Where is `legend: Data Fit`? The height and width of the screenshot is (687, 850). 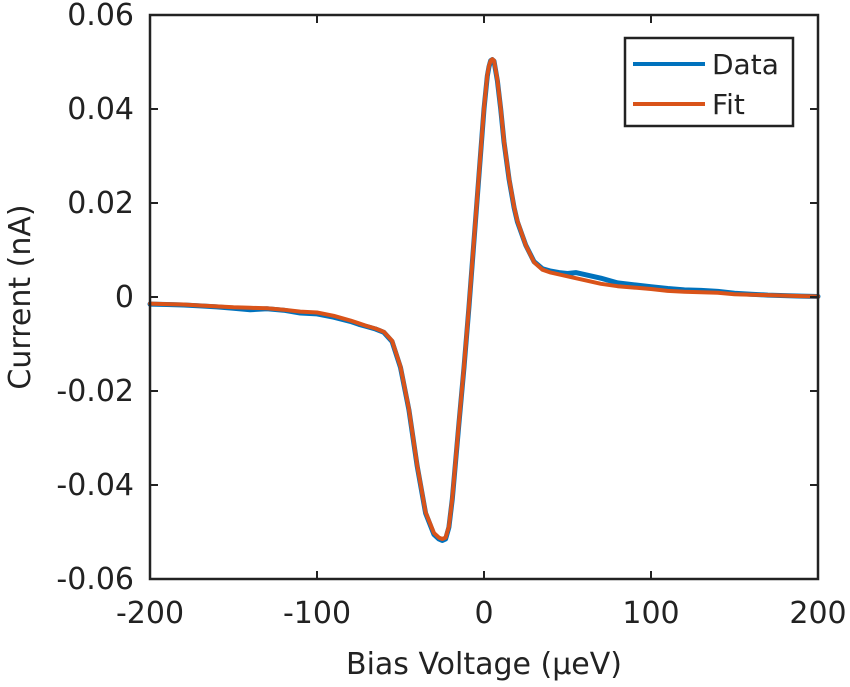 legend: Data Fit is located at coordinates (709, 82).